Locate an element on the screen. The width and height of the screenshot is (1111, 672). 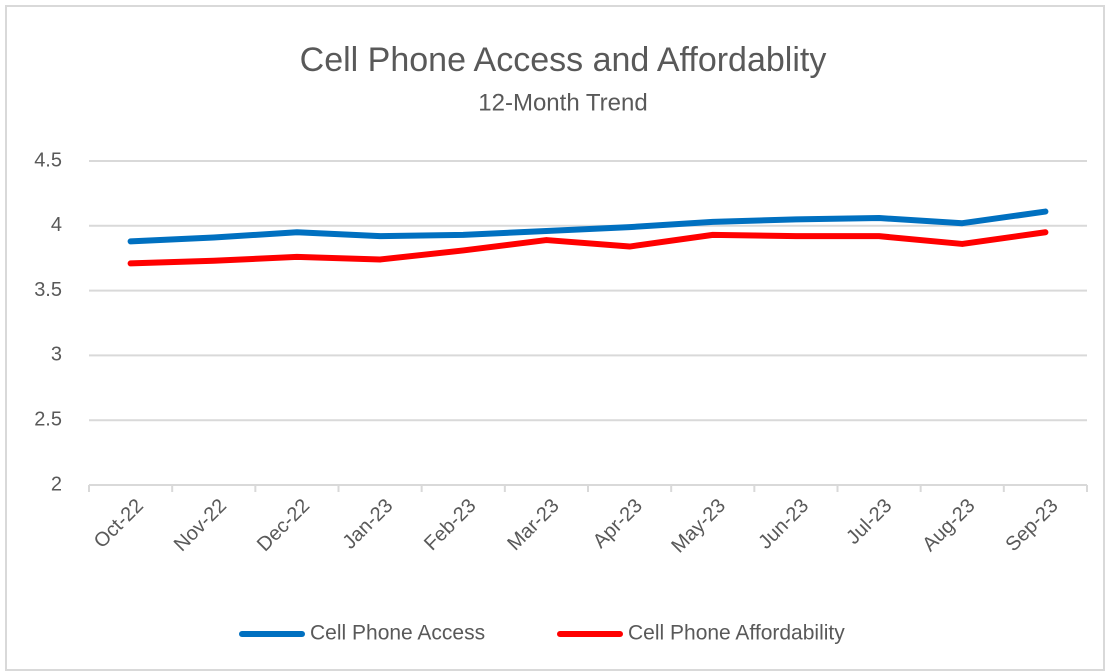
y-tick-label: 3.5 is located at coordinates (48, 290).